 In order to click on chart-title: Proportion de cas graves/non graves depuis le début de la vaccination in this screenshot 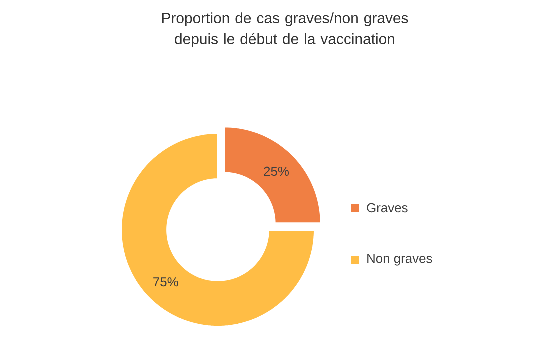, I will do `click(285, 30)`.